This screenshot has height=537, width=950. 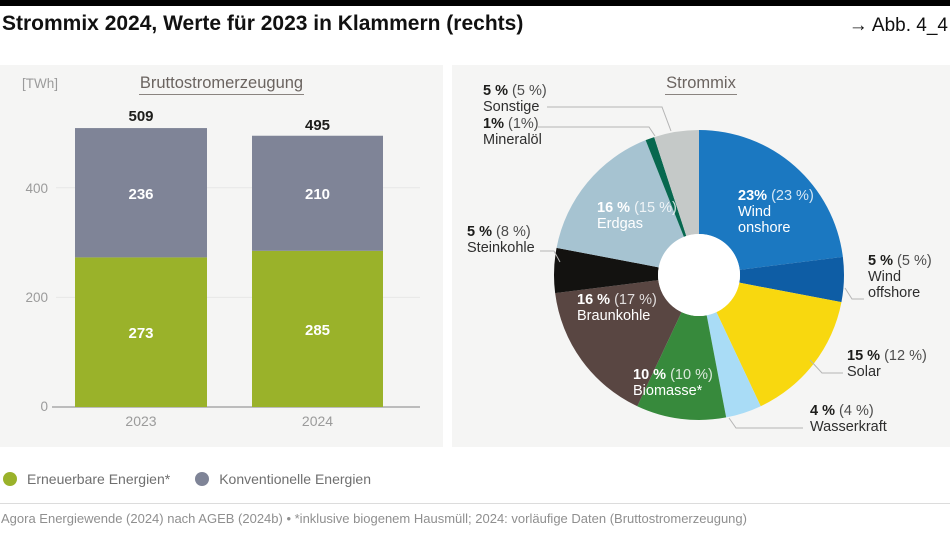 I want to click on legend-label: Erneuerbare Energien*, so click(x=99, y=479).